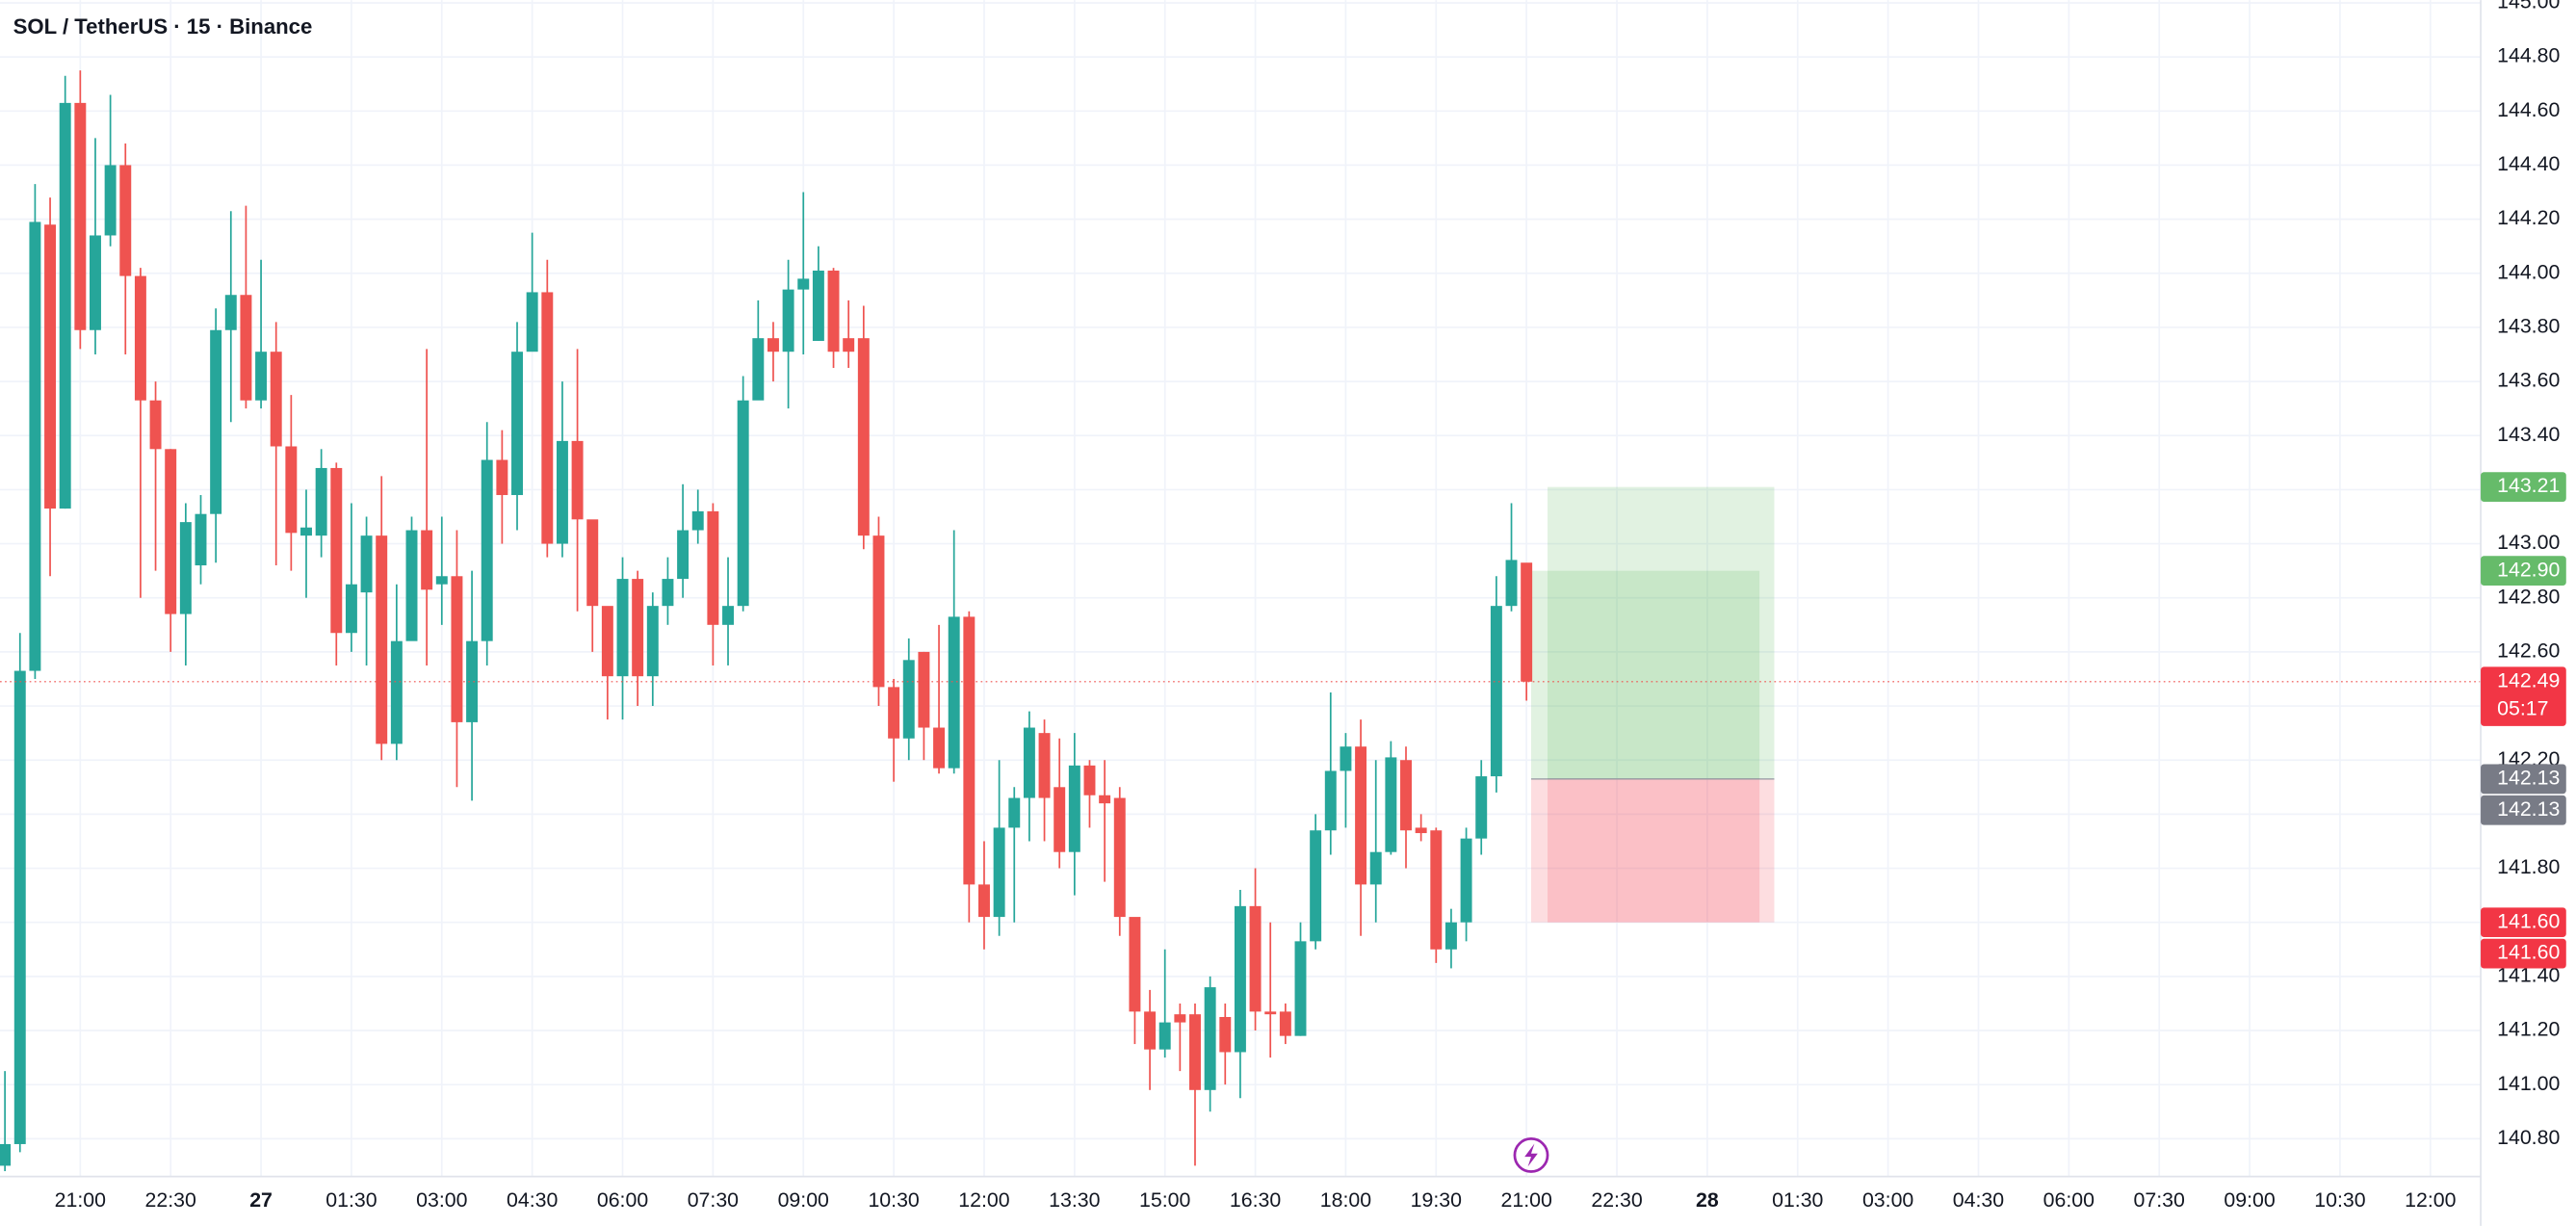 This screenshot has width=2576, height=1226. Describe the element at coordinates (2528, 6) in the screenshot. I see `y-tick-label: 145.00` at that location.